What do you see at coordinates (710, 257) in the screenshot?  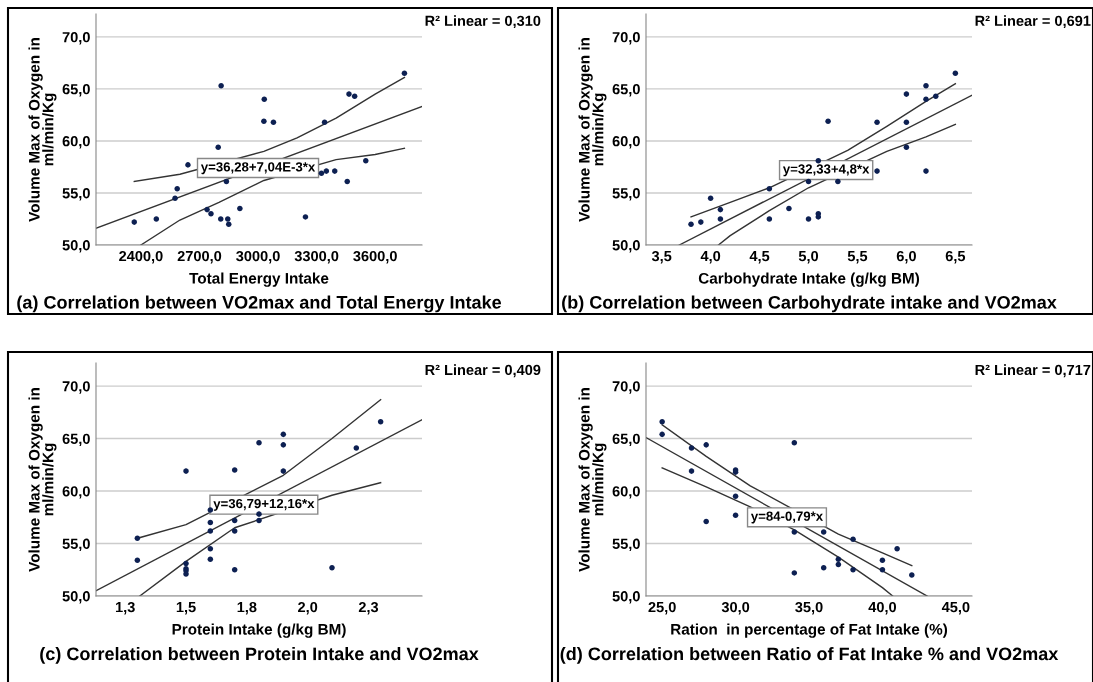 I see `x-tick-label: 4,0` at bounding box center [710, 257].